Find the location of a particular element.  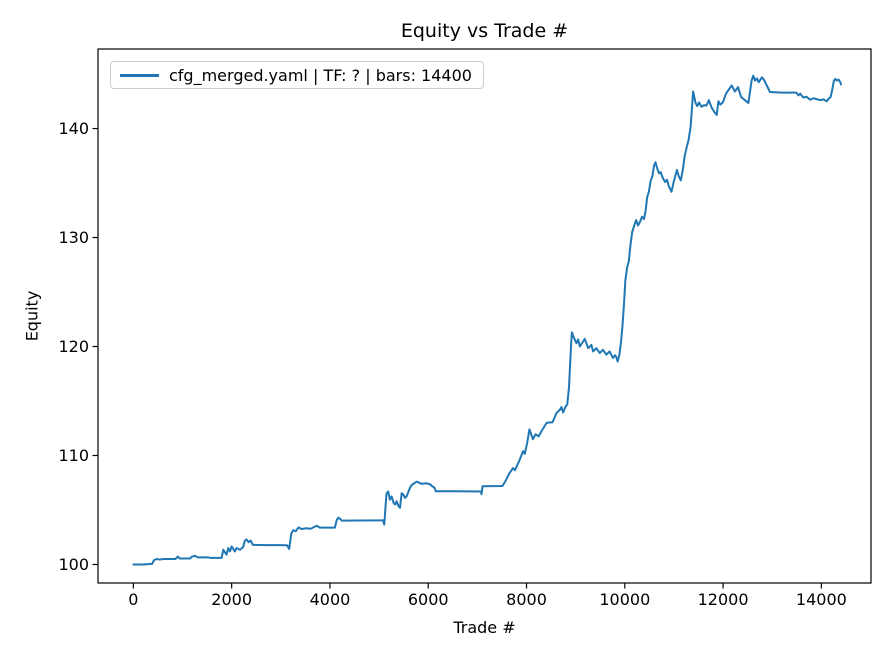

x-tick-label: 14000 is located at coordinates (821, 599).